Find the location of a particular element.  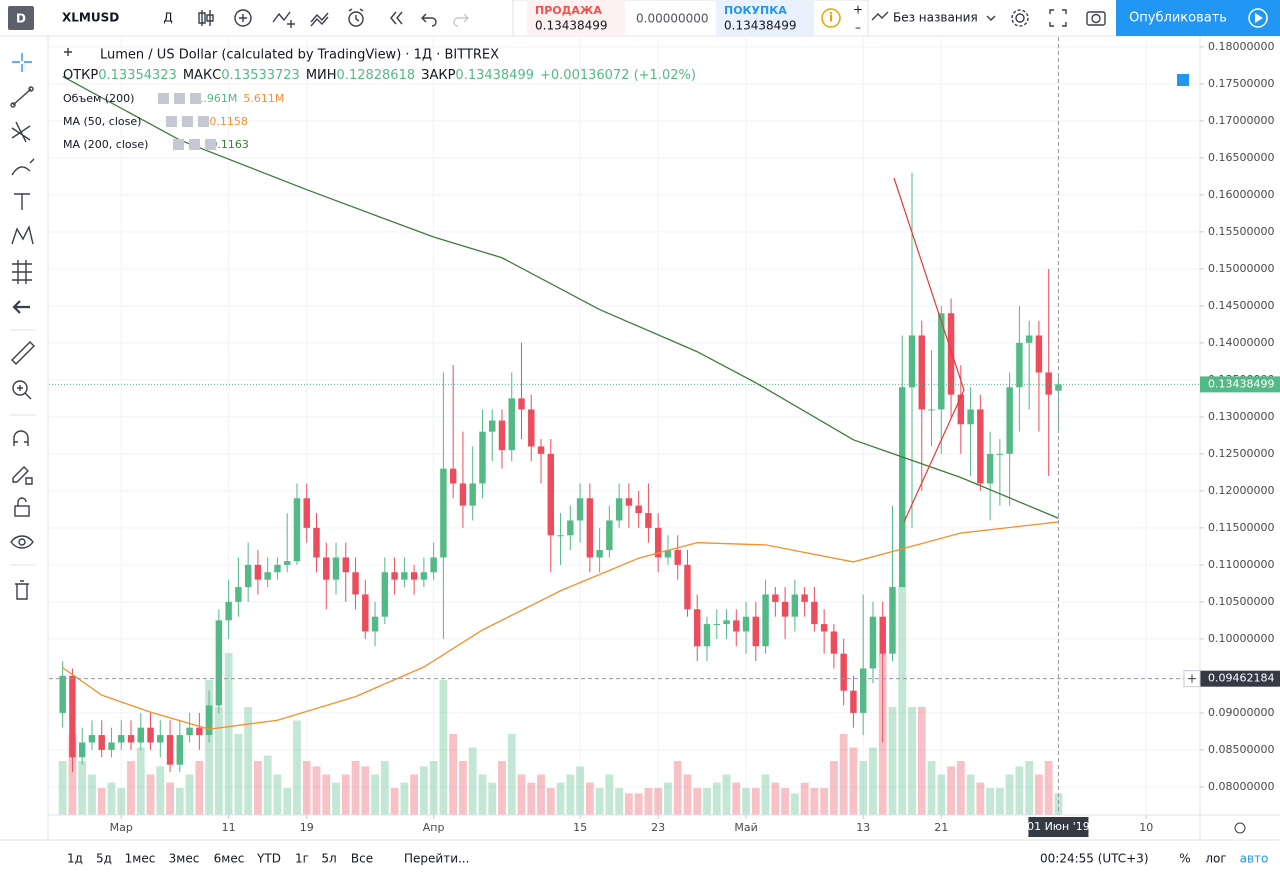

settings-icon is located at coordinates (1240, 828).